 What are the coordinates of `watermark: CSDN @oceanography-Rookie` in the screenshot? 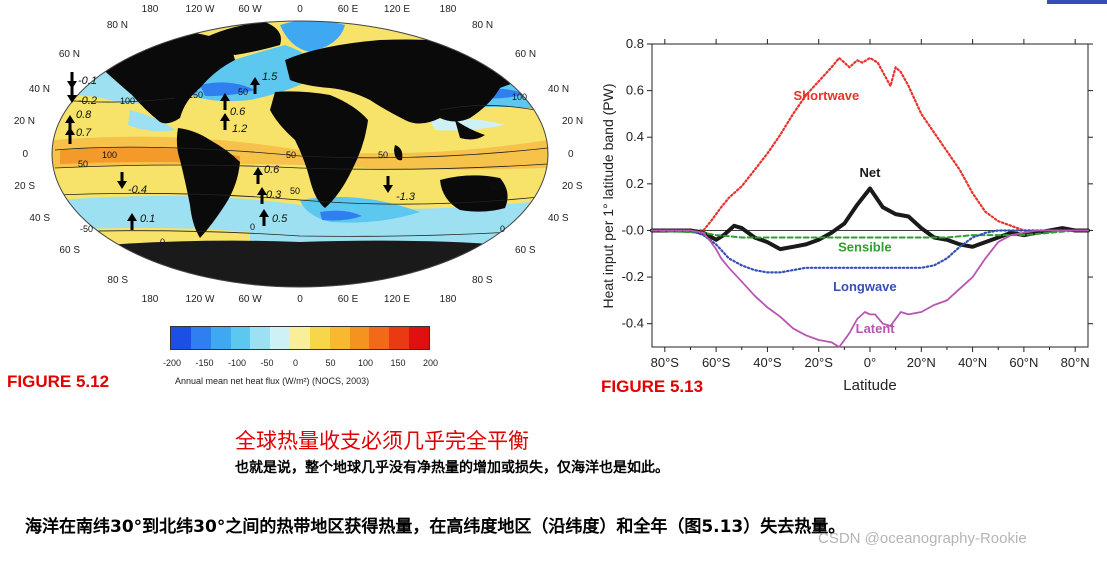 It's located at (922, 538).